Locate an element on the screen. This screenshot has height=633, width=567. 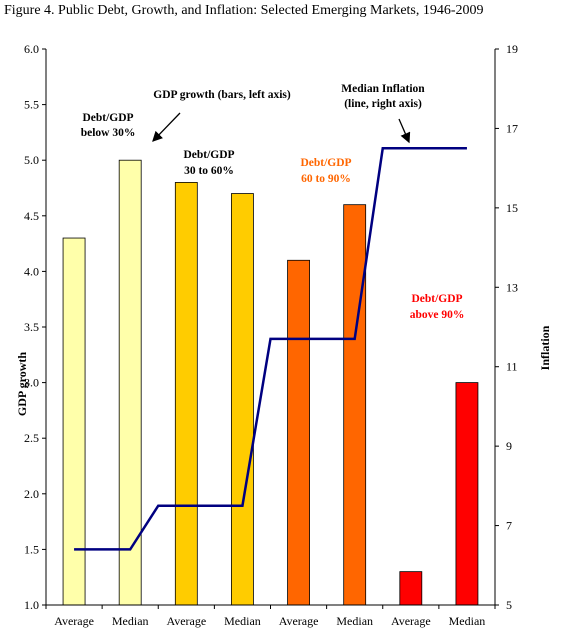
left-tick-label-10: 6.0 is located at coordinates (31, 49).